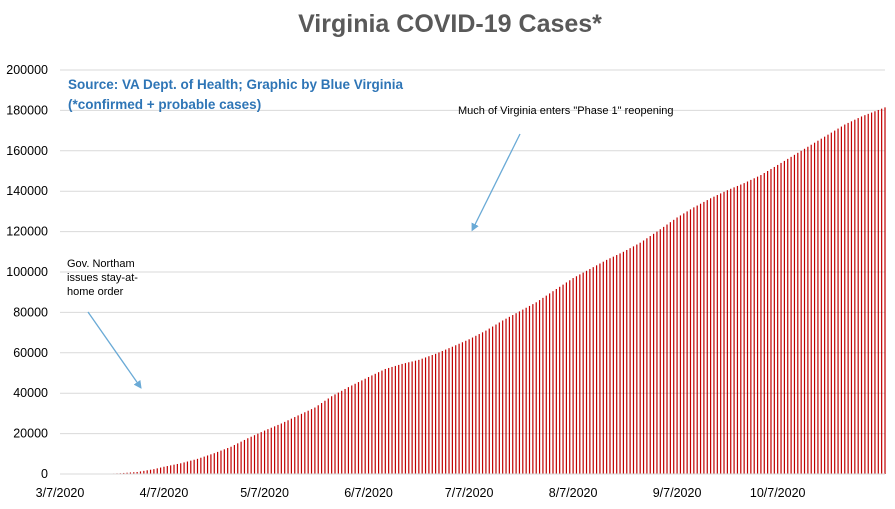 The image size is (895, 509). Describe the element at coordinates (469, 493) in the screenshot. I see `x-tick-label: 7/7/2020` at that location.